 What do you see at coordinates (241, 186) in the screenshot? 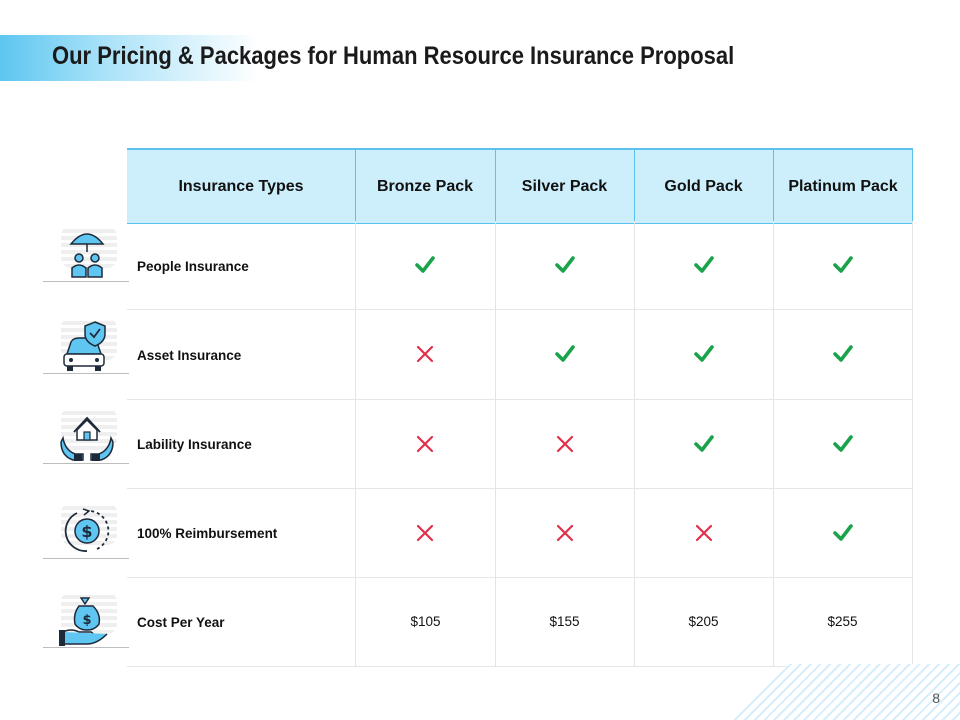
I see `header-insurance-types: Insurance Types` at bounding box center [241, 186].